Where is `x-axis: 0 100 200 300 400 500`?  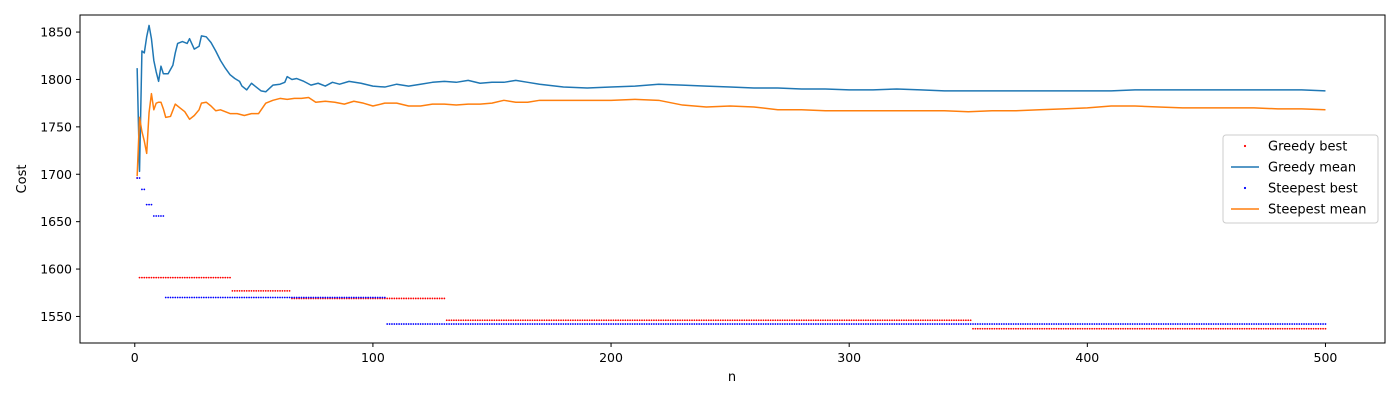 x-axis: 0 100 200 300 400 500 is located at coordinates (734, 354).